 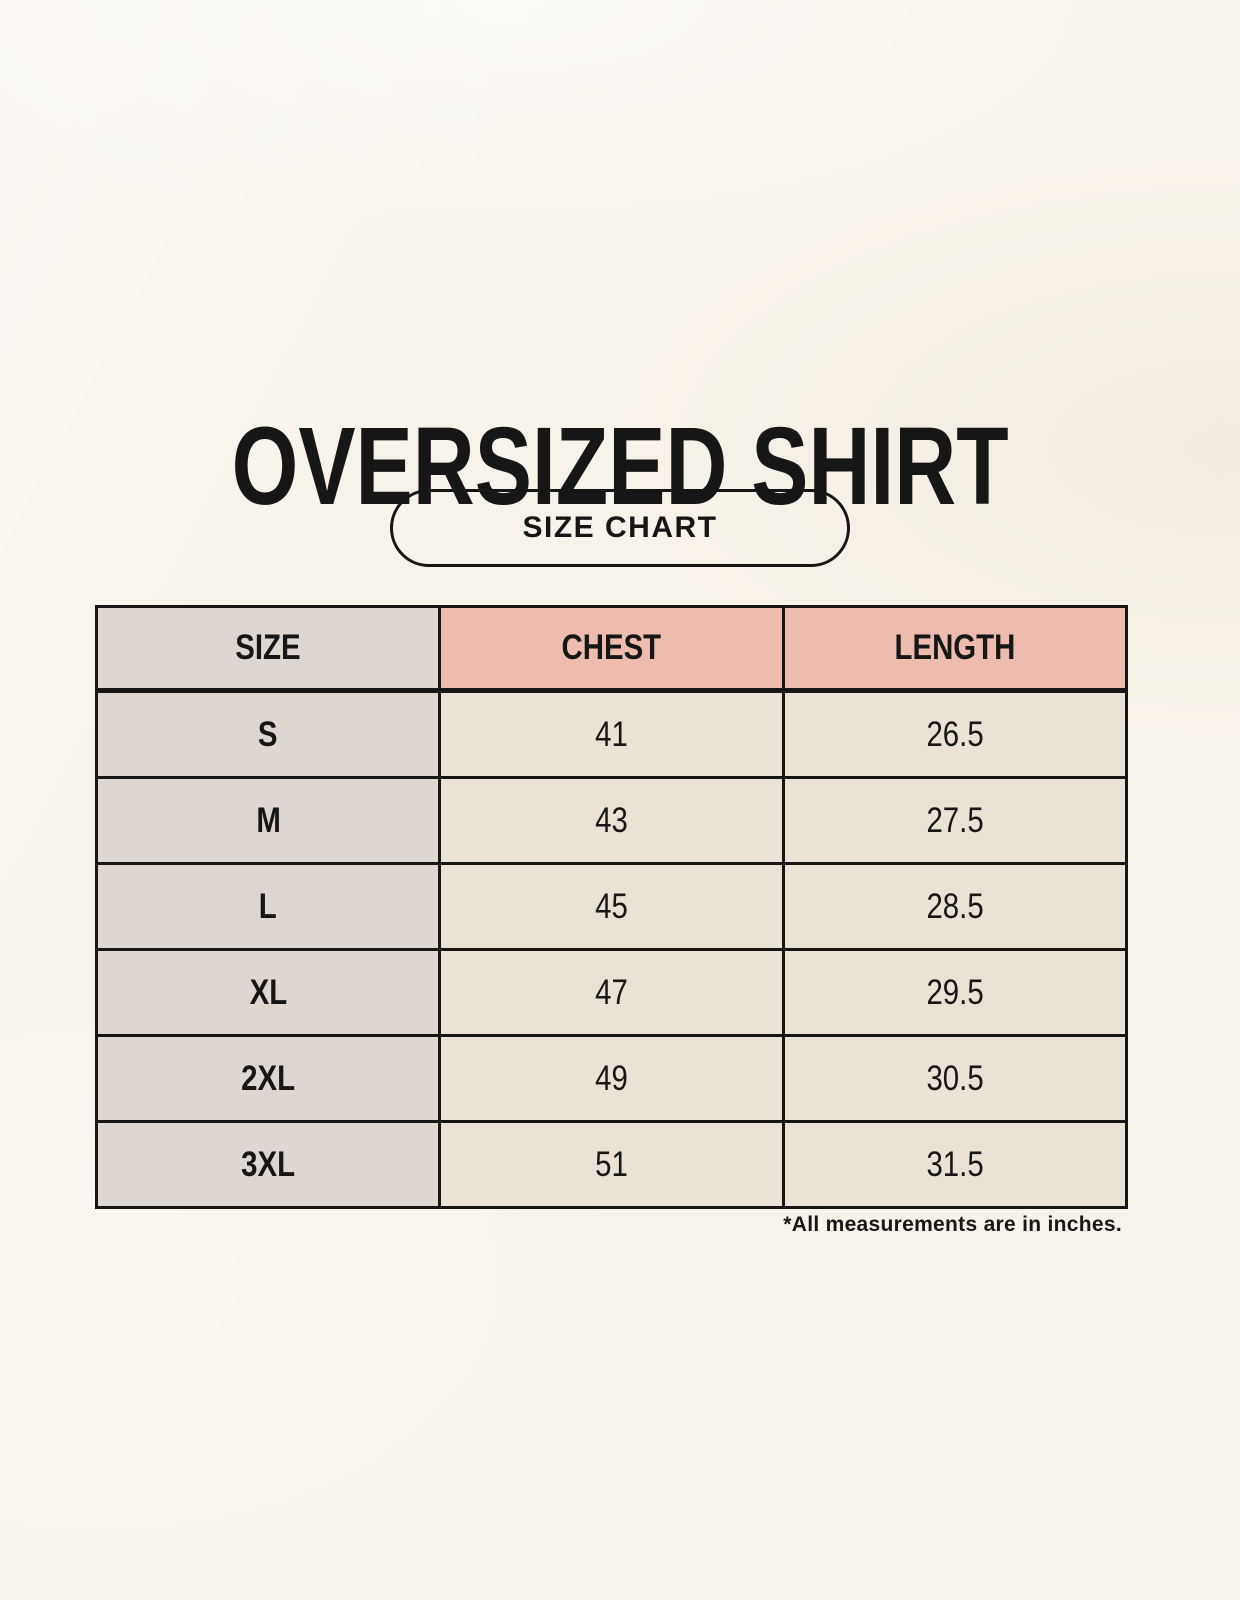 I want to click on cell-chest: 49, so click(x=611, y=1078).